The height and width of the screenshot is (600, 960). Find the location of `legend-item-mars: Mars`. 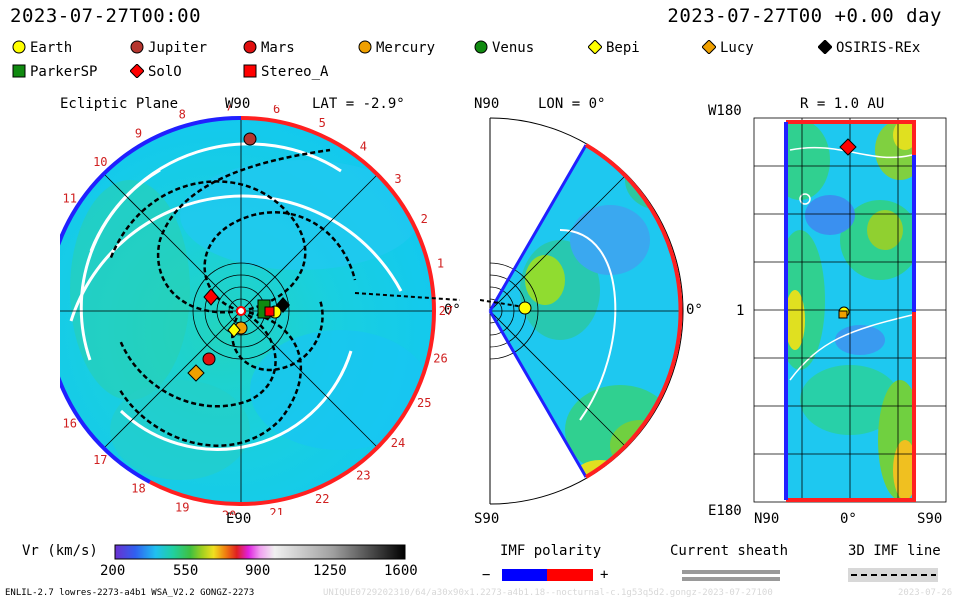

legend-item-mars: Mars is located at coordinates (269, 48).